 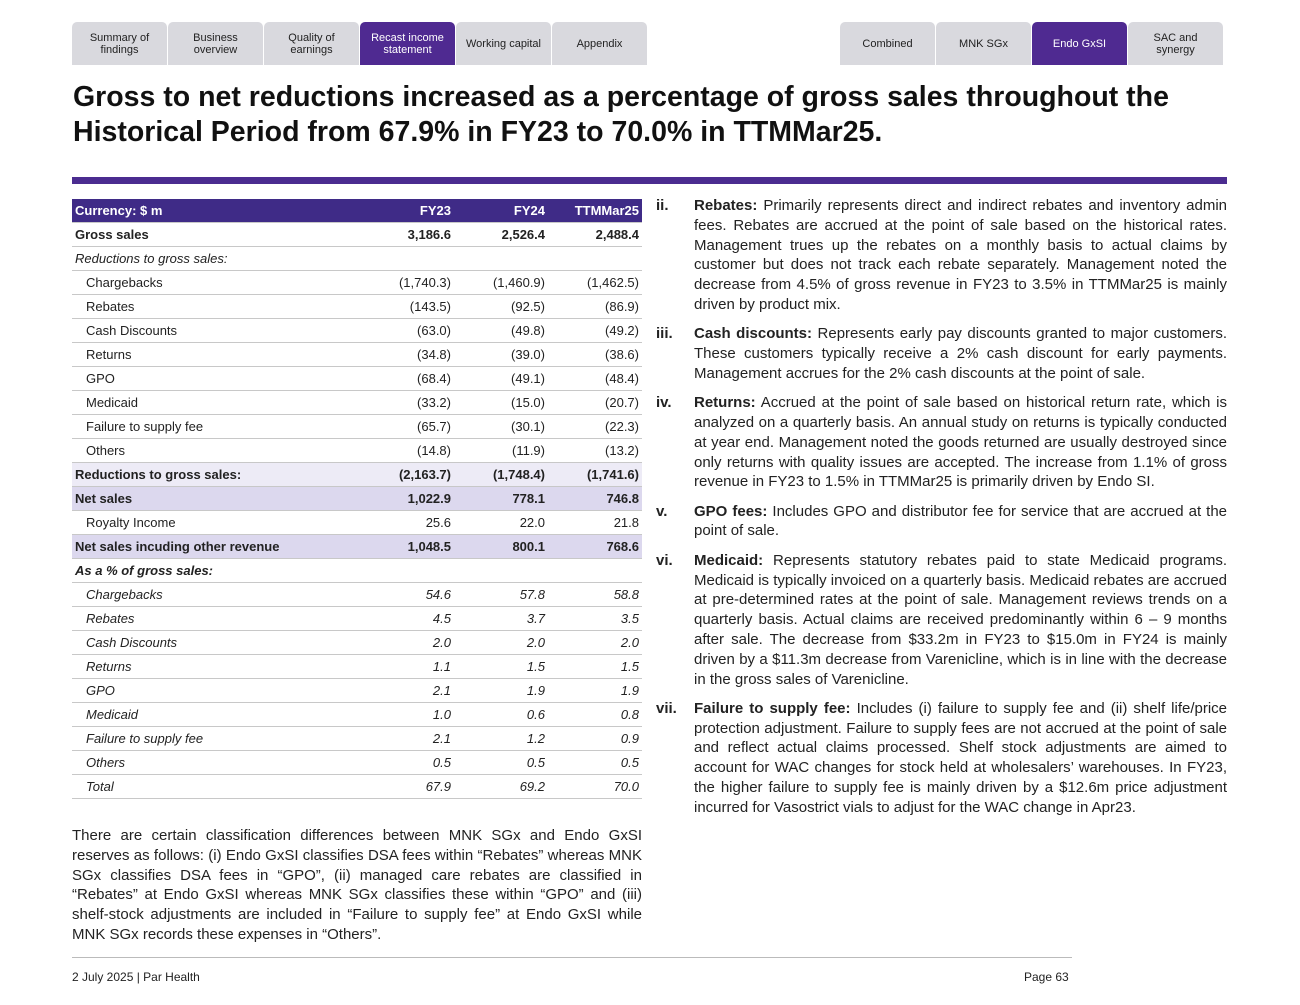 I want to click on value-cell: (22.3), so click(x=595, y=426).